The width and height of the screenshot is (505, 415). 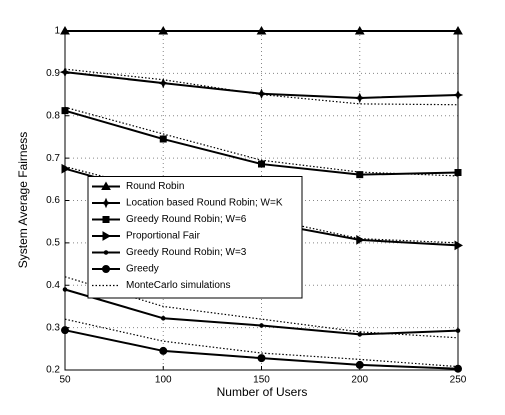 I want to click on y-tick-label: 0.9, so click(x=53, y=73).